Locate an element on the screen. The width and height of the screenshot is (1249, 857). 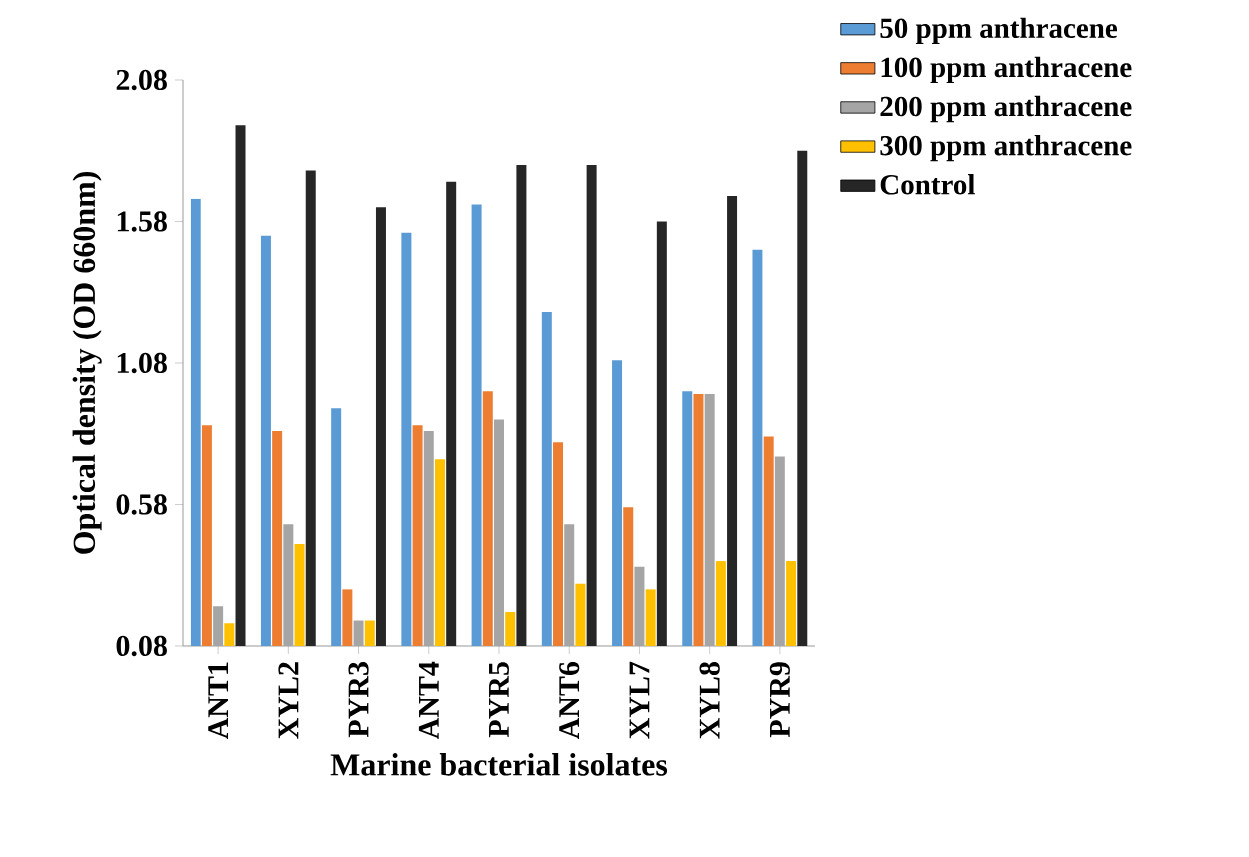
legend-label: 50 ppm anthracene is located at coordinates (998, 30).